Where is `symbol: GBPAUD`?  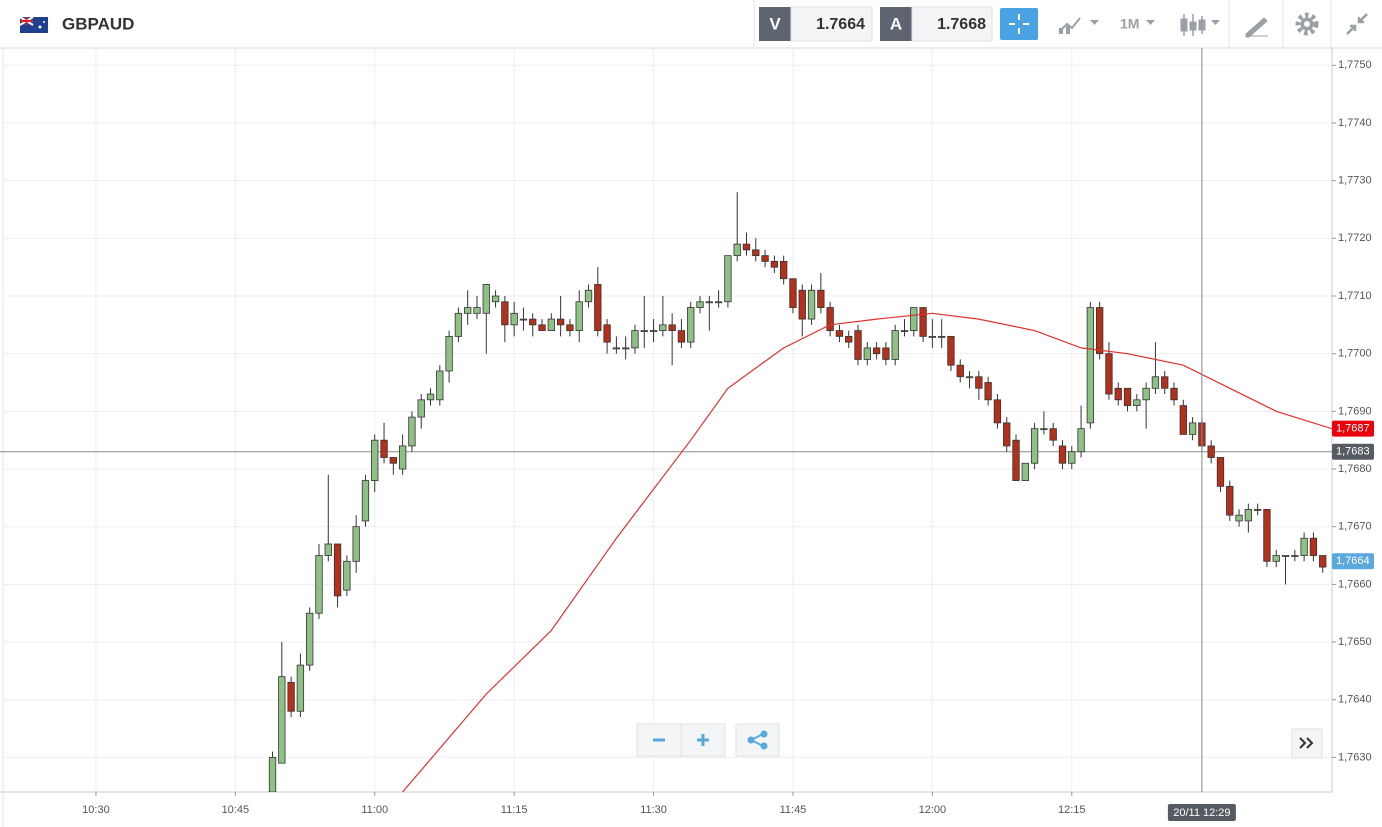 symbol: GBPAUD is located at coordinates (98, 23).